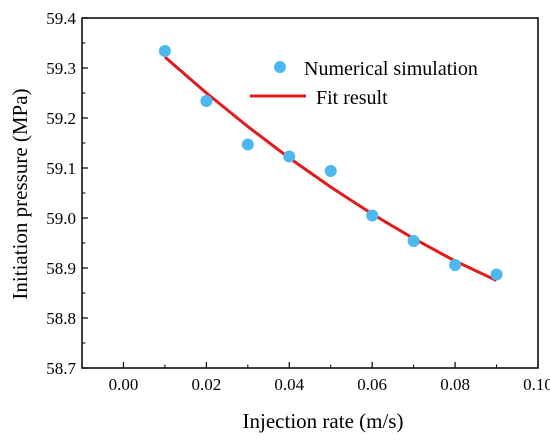  Describe the element at coordinates (536, 384) in the screenshot. I see `x-tick-label: 0.10` at that location.